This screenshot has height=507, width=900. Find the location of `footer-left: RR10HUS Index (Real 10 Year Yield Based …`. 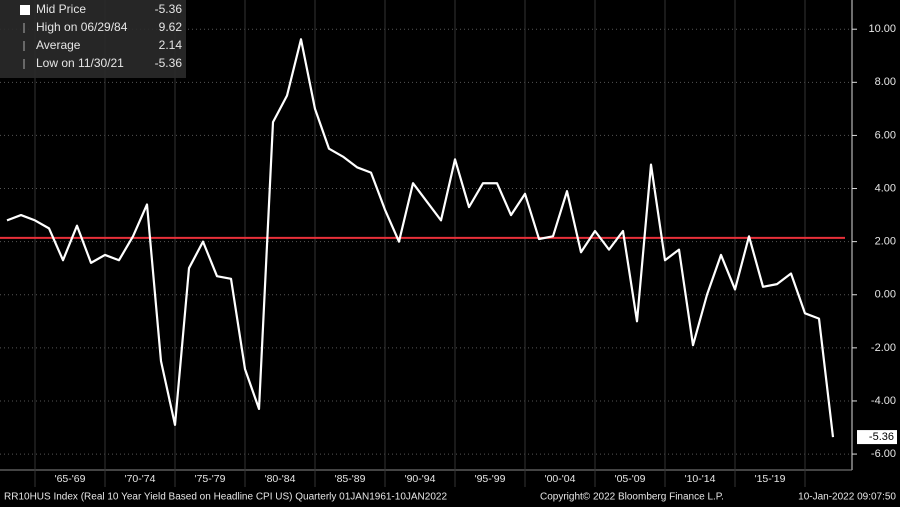

footer-left: RR10HUS Index (Real 10 Year Yield Based … is located at coordinates (225, 497).